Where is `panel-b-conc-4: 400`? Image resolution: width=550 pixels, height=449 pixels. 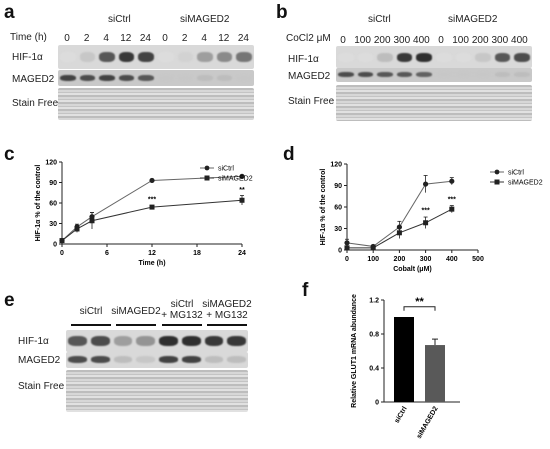
panel-b-conc-4: 400 is located at coordinates (421, 40).